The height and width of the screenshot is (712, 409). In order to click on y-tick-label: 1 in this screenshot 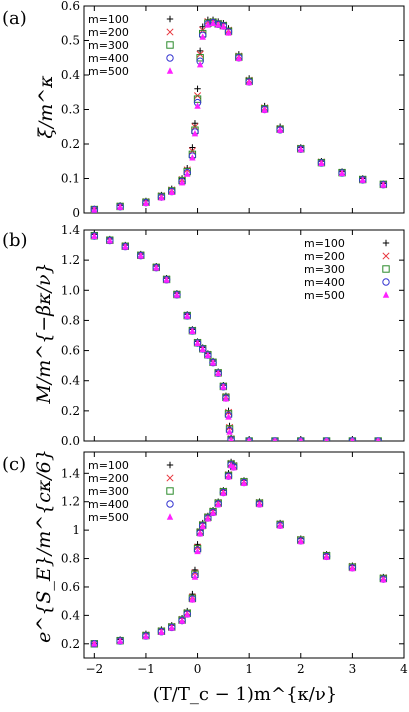, I will do `click(76, 530)`.